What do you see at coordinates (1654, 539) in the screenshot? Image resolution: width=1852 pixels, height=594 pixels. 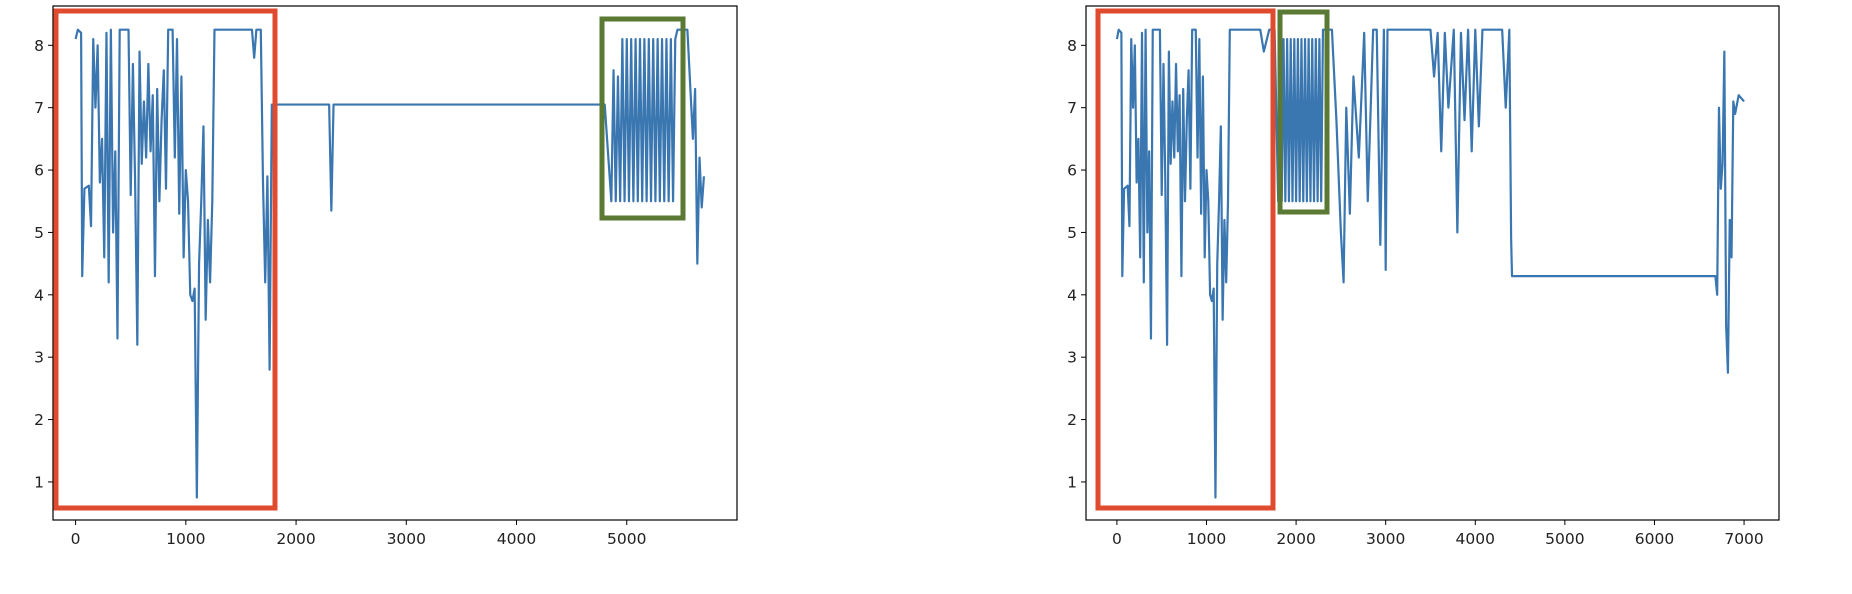 I see `x-tick-label: 6000` at bounding box center [1654, 539].